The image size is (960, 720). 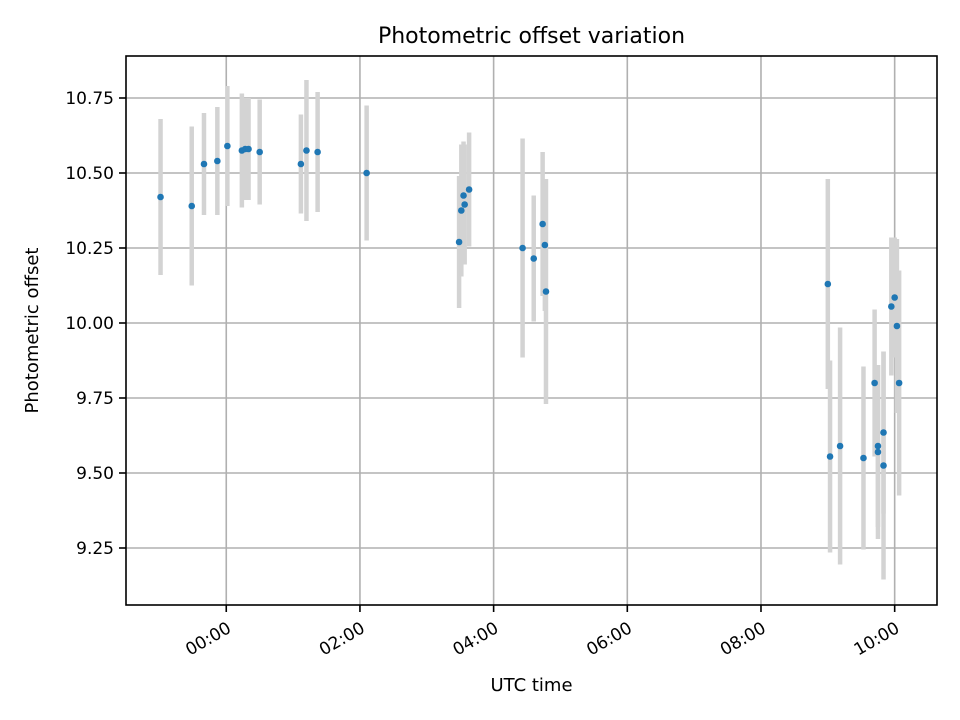 I want to click on chart-title: Photometric offset variation, so click(x=531, y=36).